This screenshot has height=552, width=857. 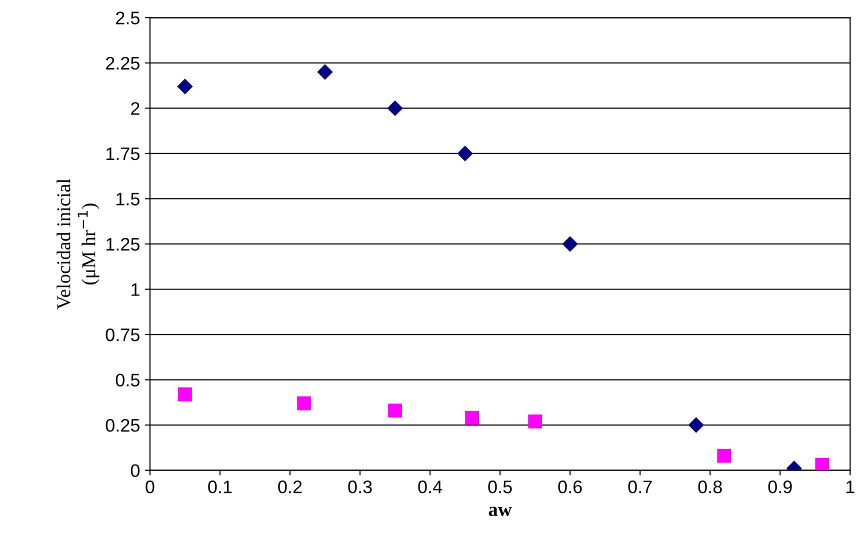 What do you see at coordinates (123, 63) in the screenshot?
I see `y-tick-label: 2.25` at bounding box center [123, 63].